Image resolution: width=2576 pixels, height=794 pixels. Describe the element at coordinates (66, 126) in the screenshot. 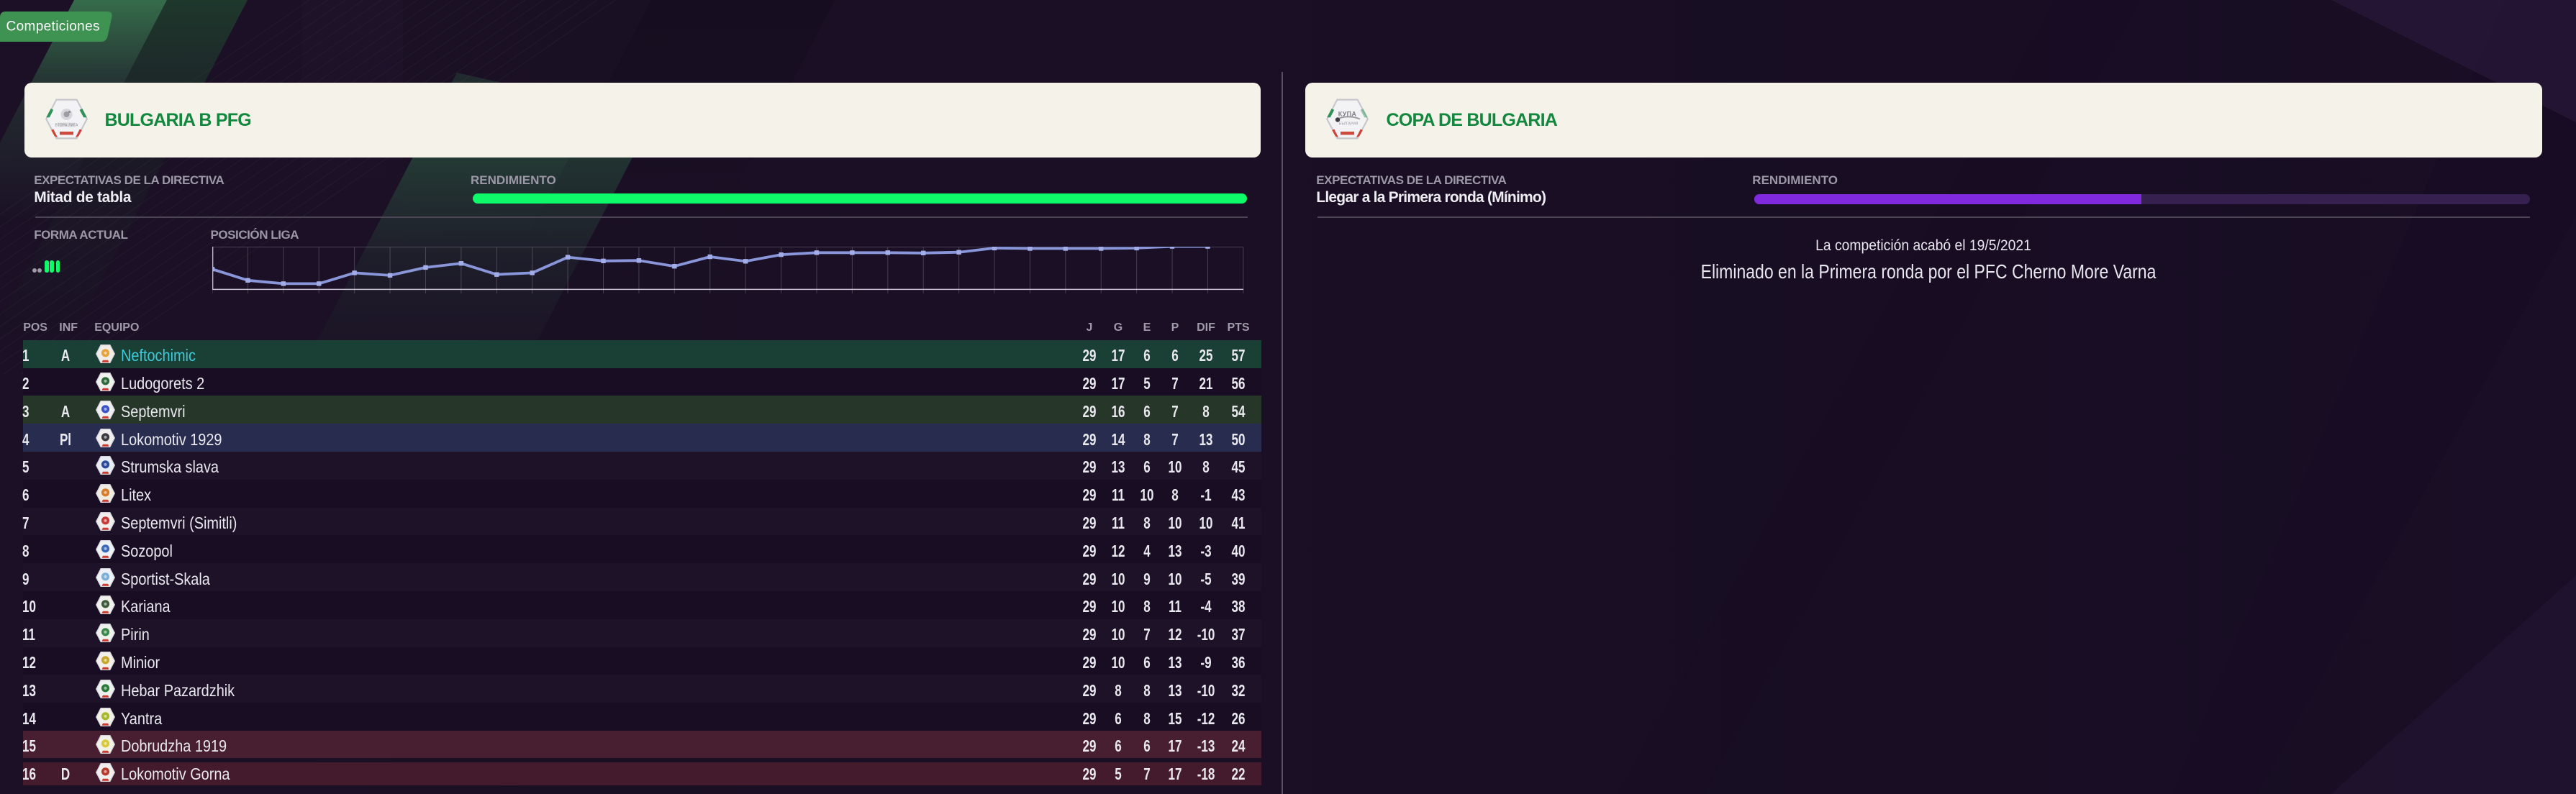

I see `svg-text: ВТОРА ЛИГА` at that location.